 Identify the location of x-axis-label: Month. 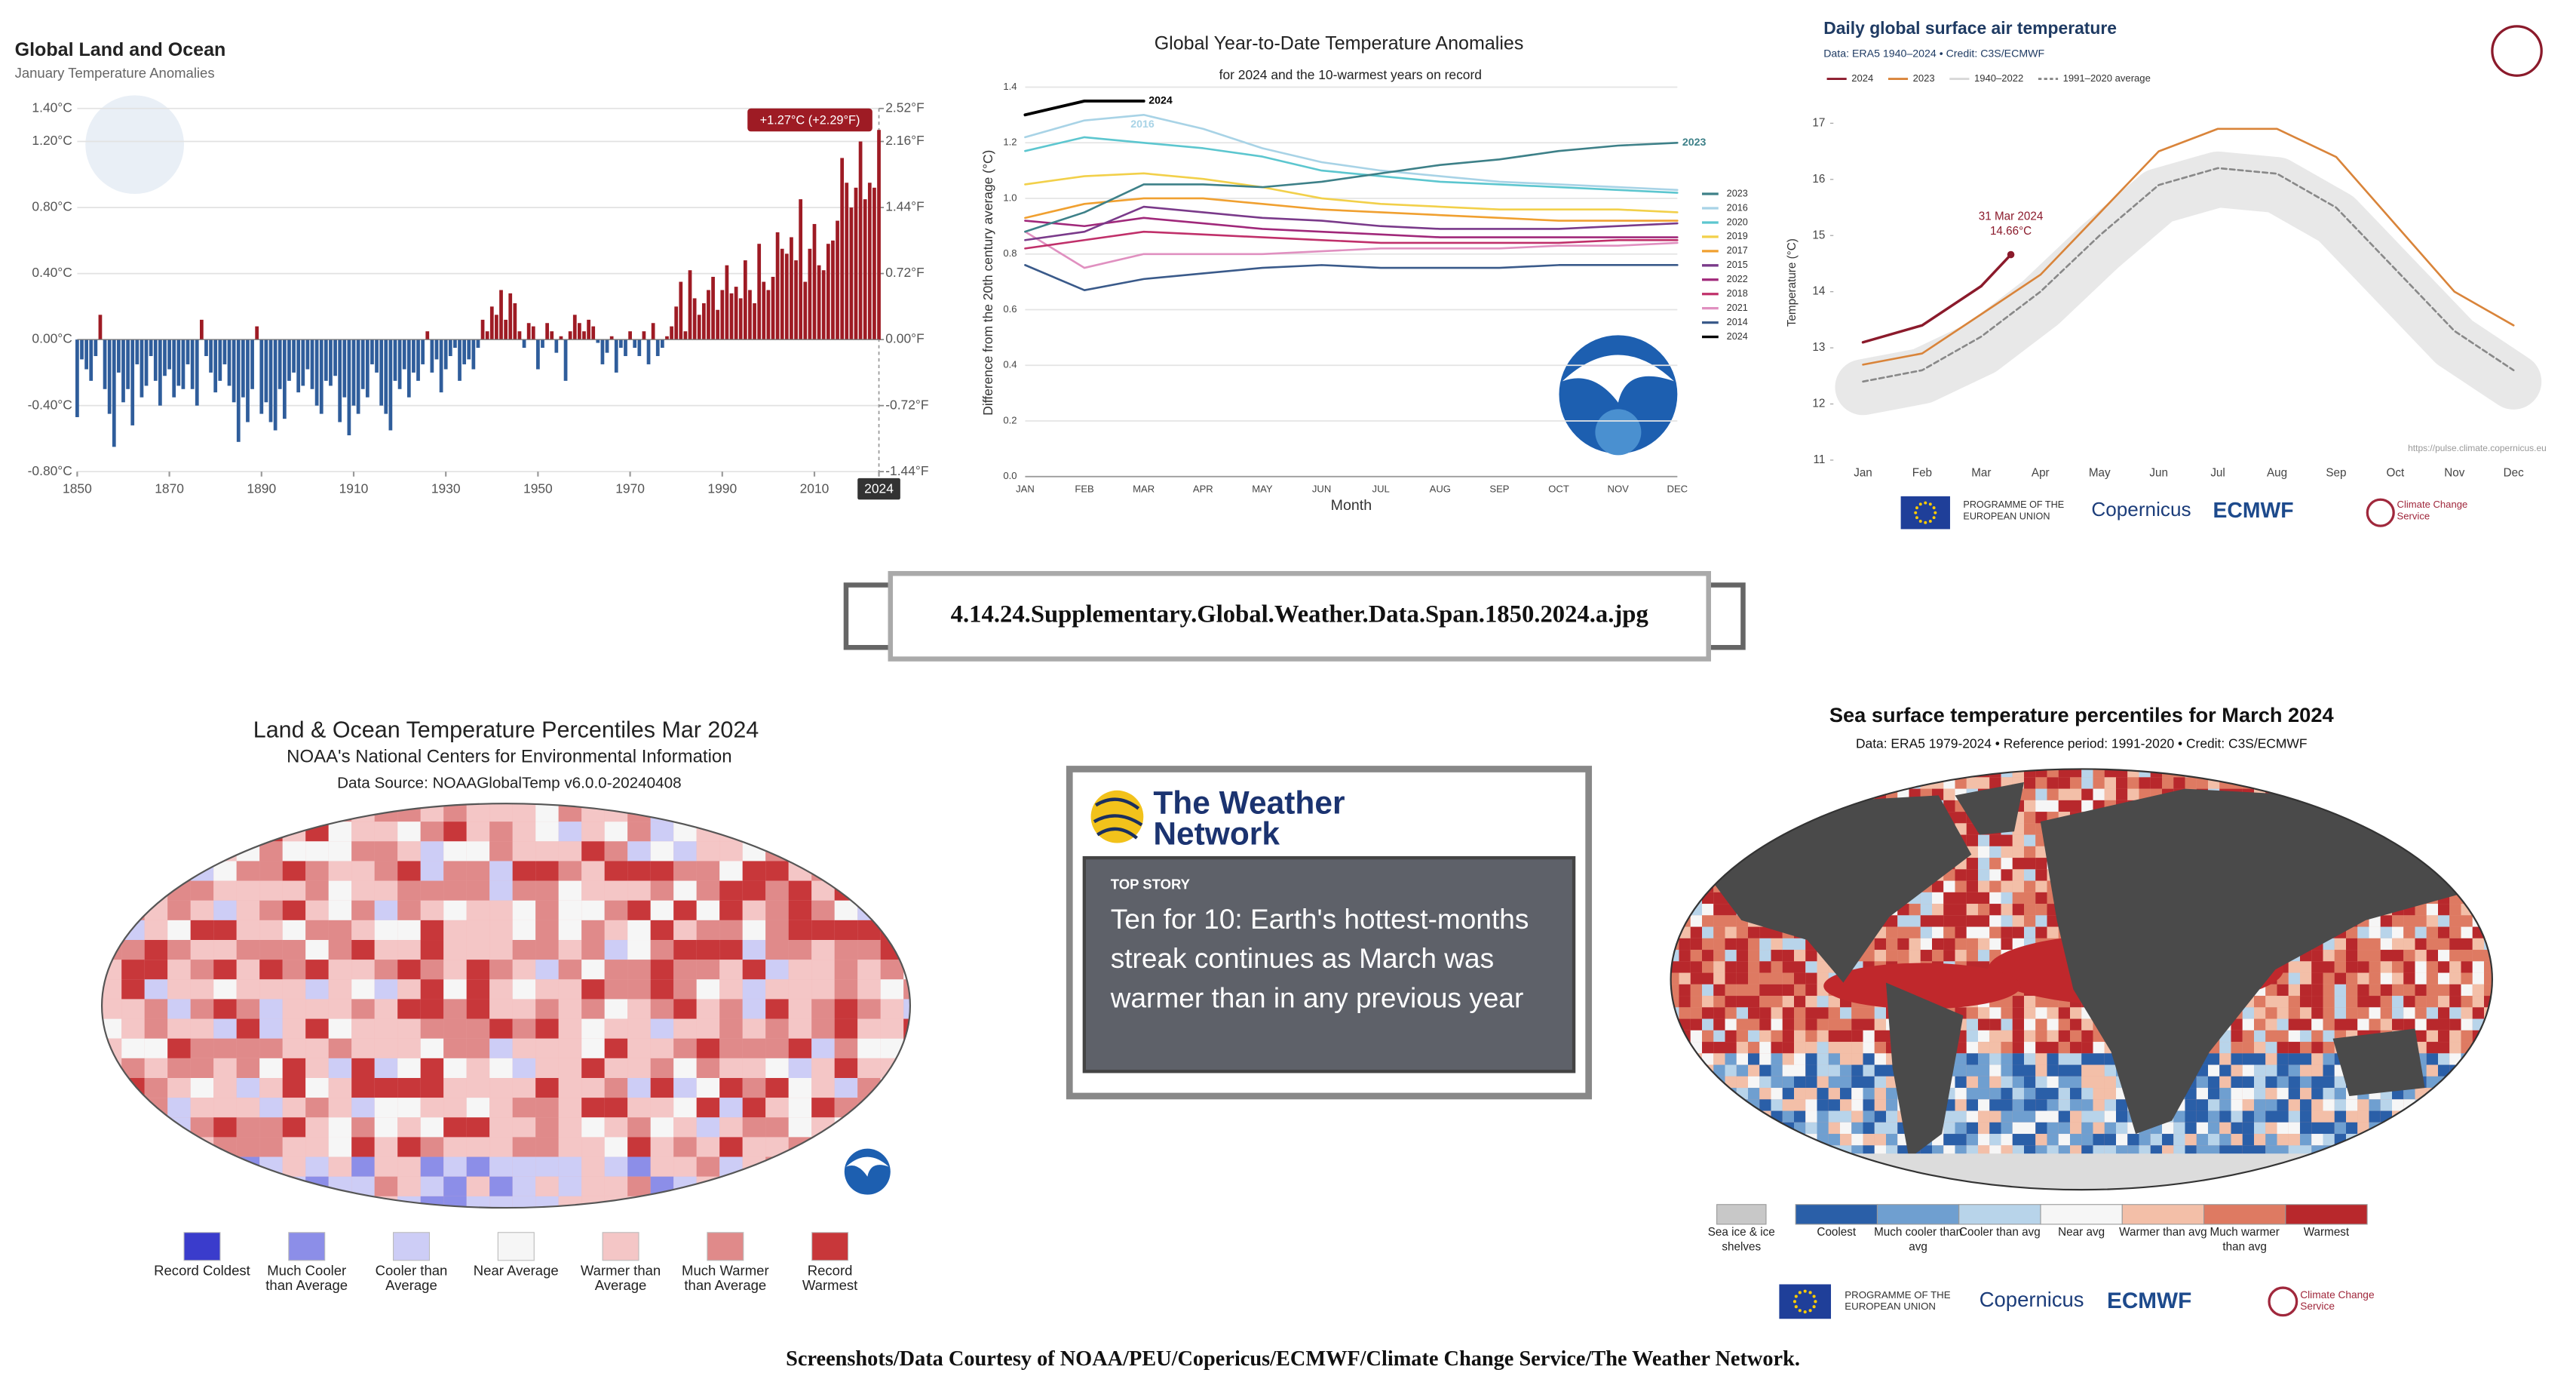
(1351, 505).